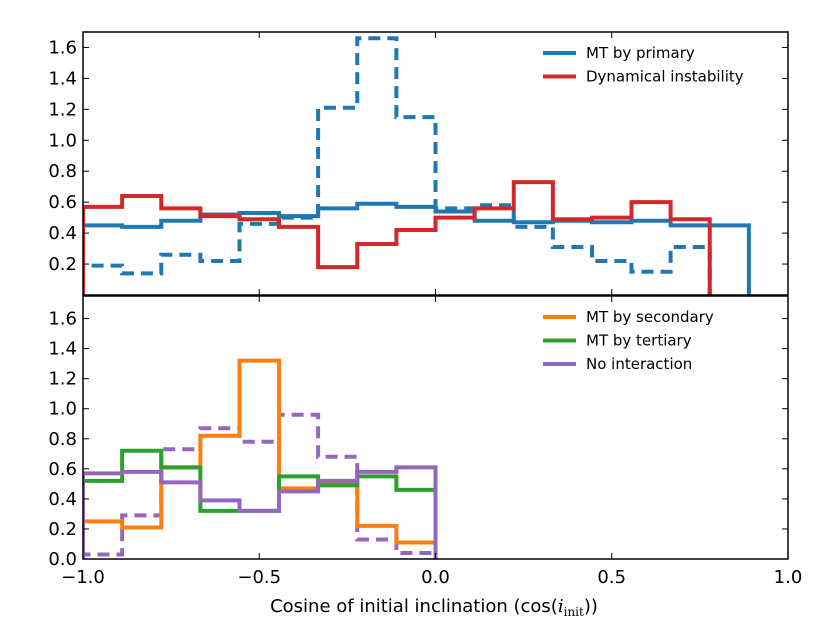 The height and width of the screenshot is (623, 830). I want to click on x-tick-label: −1.0, so click(83, 577).